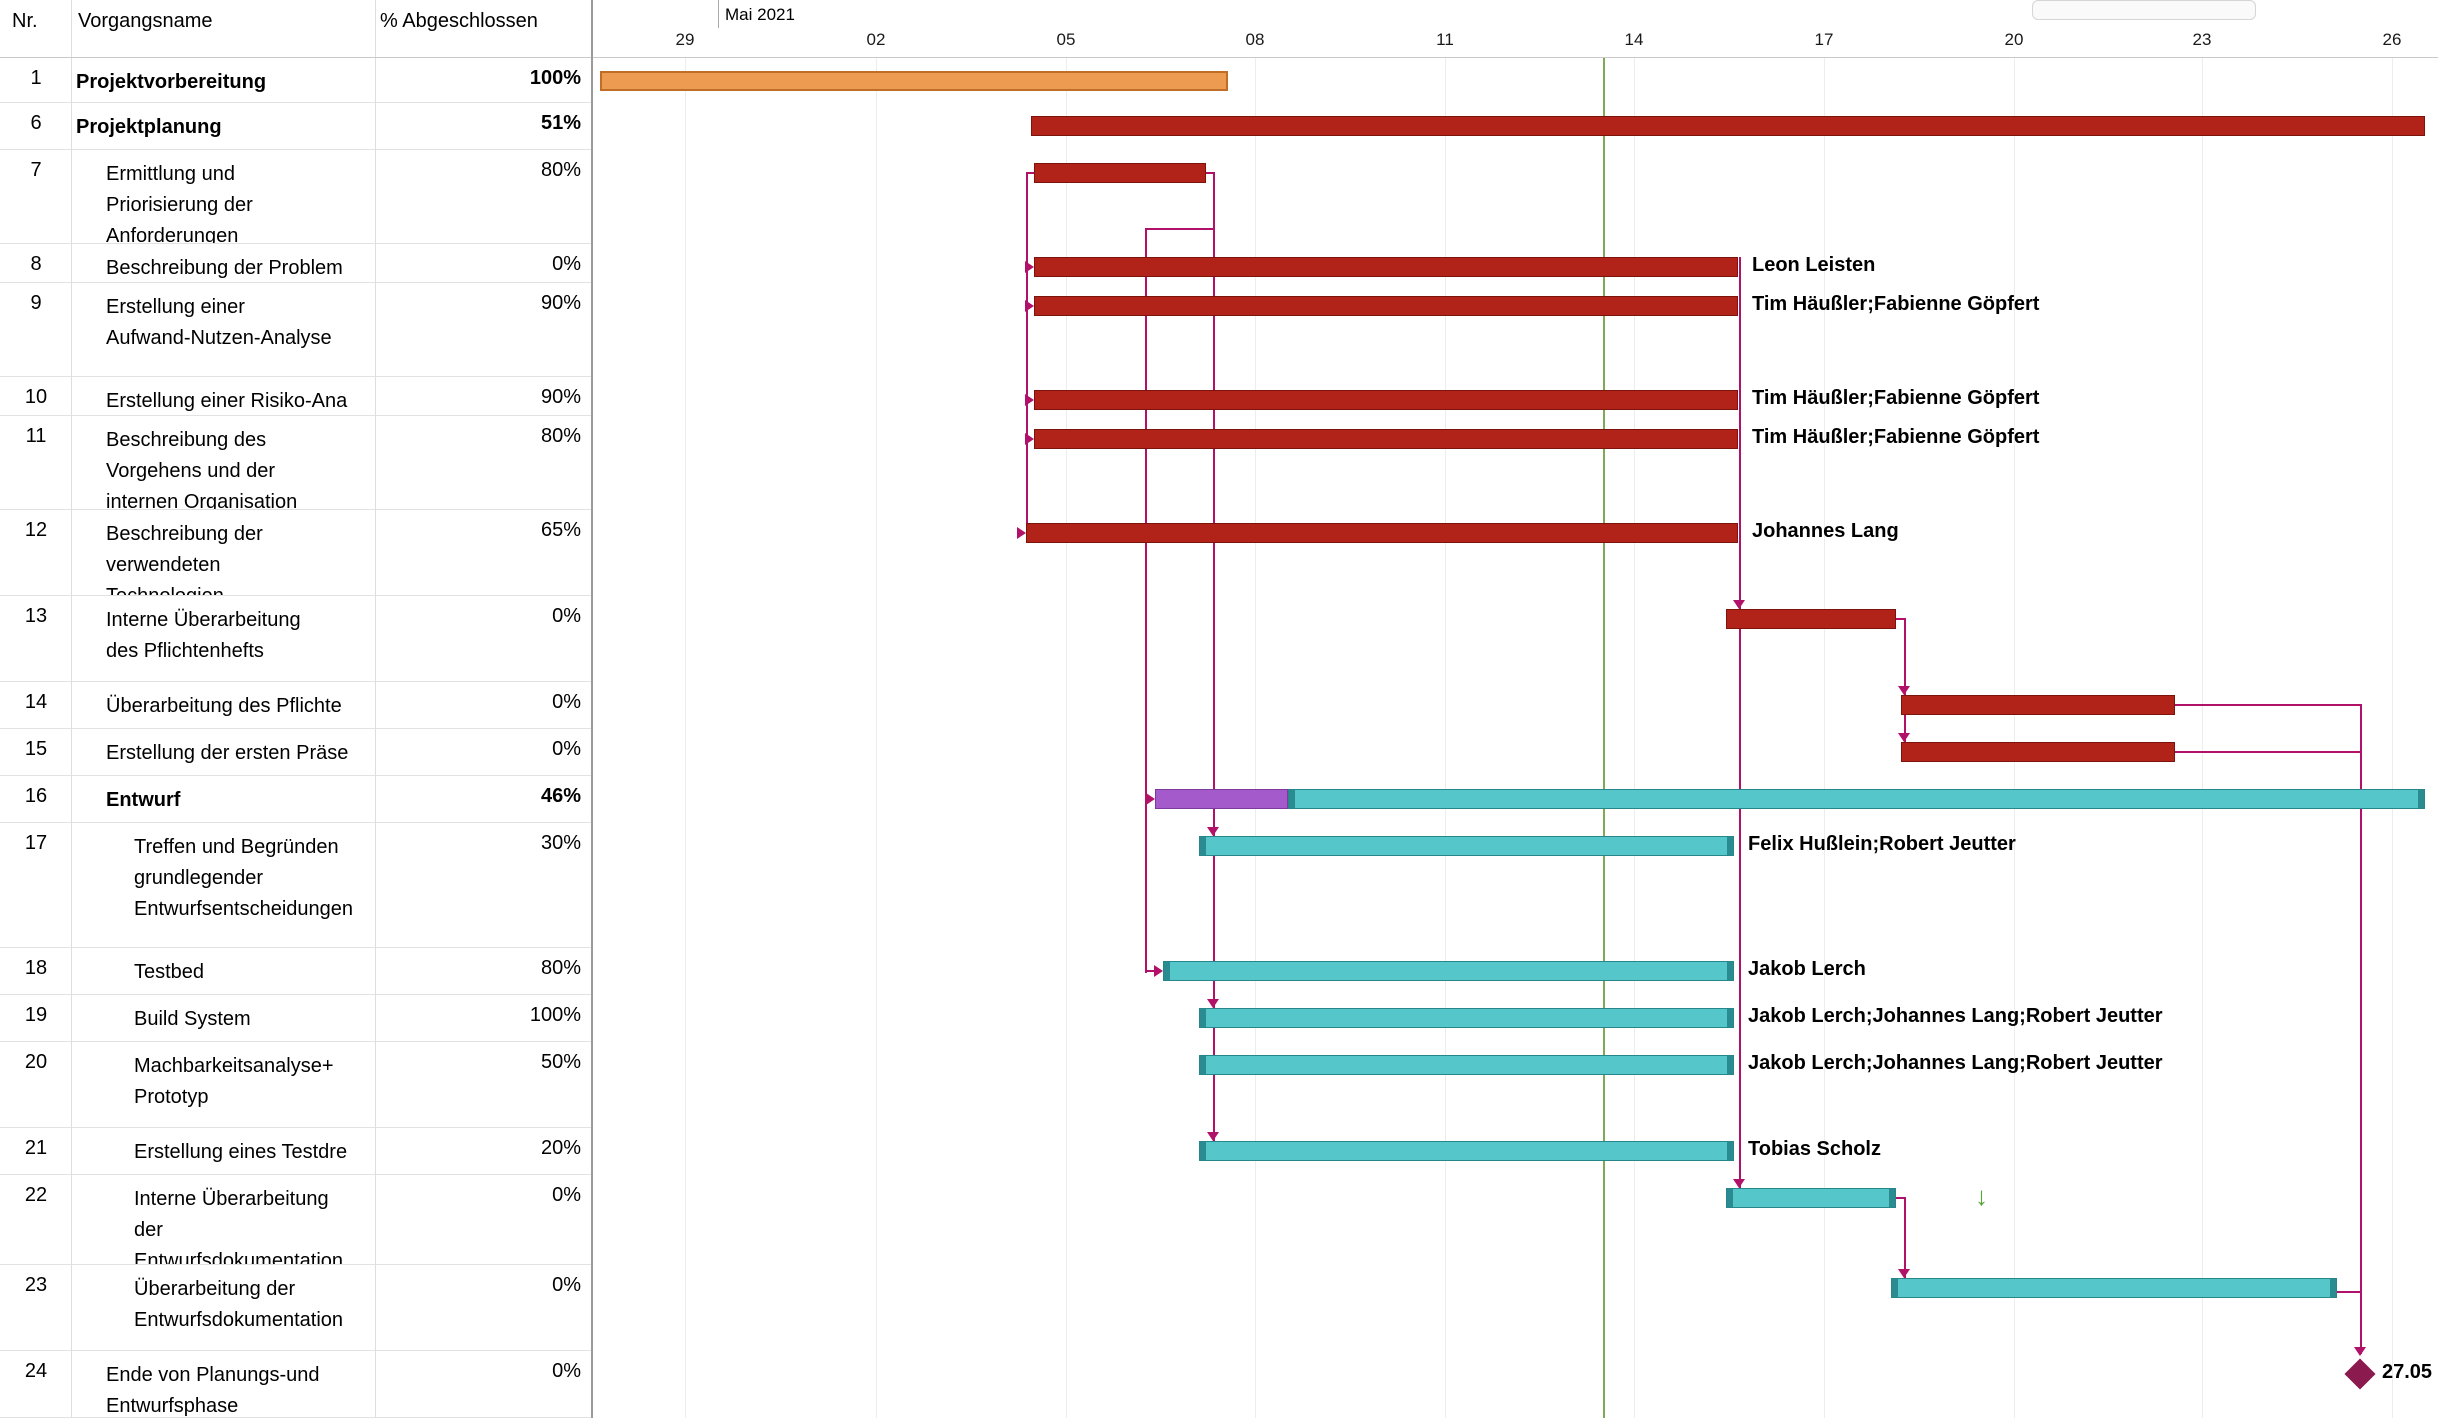 Image resolution: width=2438 pixels, height=1418 pixels. Describe the element at coordinates (36, 796) in the screenshot. I see `task-id-cell: 16` at that location.